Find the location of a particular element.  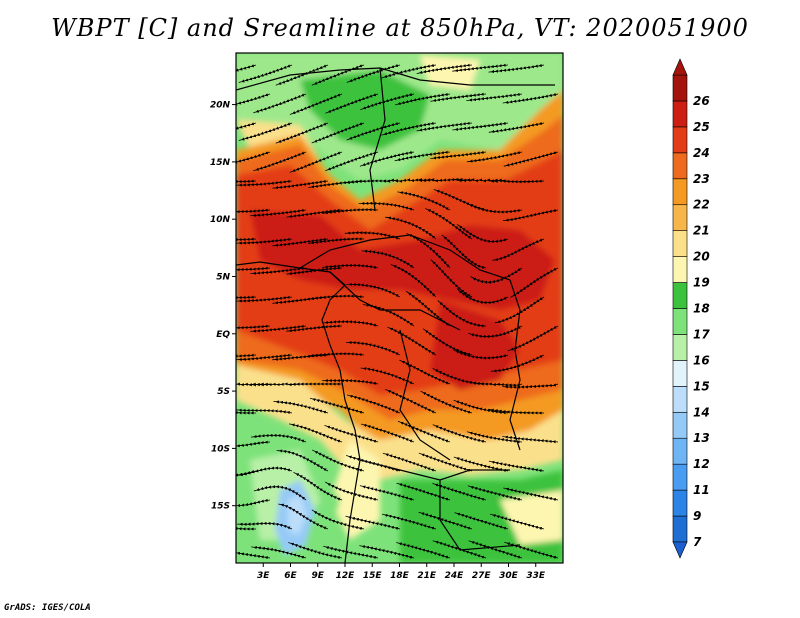

lon-tick-label: 27E is located at coordinates (482, 576).